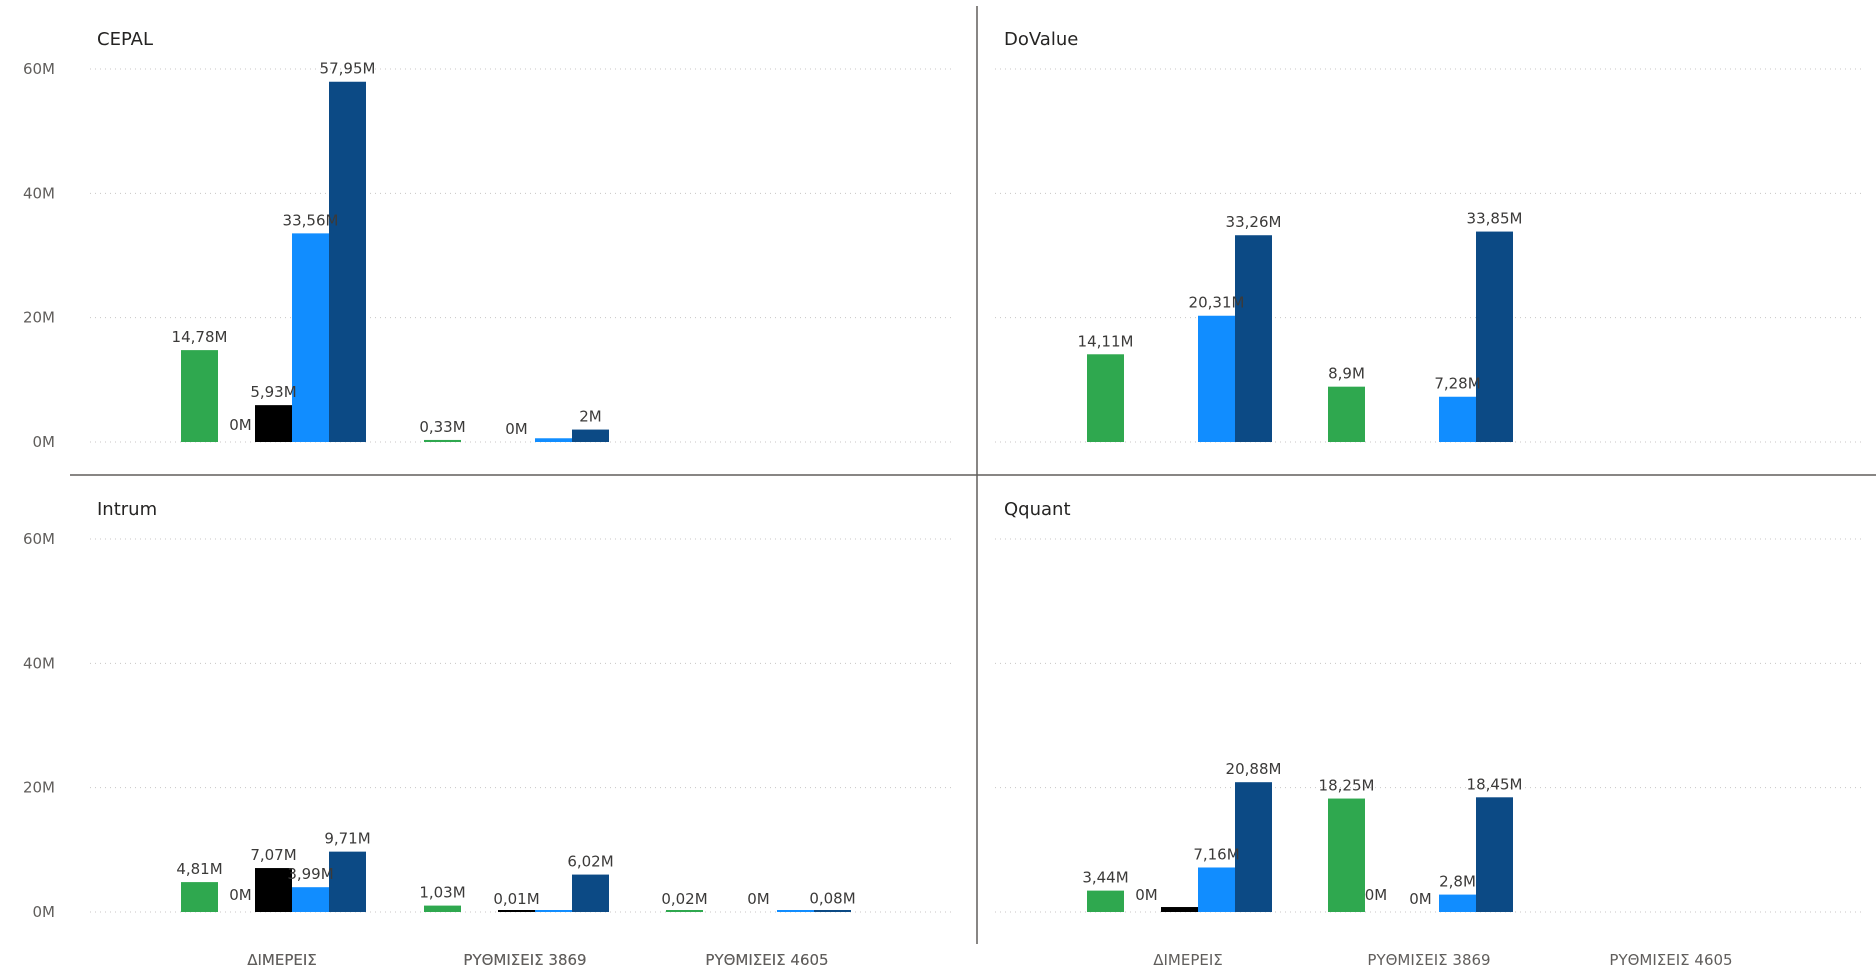 This screenshot has height=971, width=1876. What do you see at coordinates (125, 39) in the screenshot?
I see `panel-title: CEPAL` at bounding box center [125, 39].